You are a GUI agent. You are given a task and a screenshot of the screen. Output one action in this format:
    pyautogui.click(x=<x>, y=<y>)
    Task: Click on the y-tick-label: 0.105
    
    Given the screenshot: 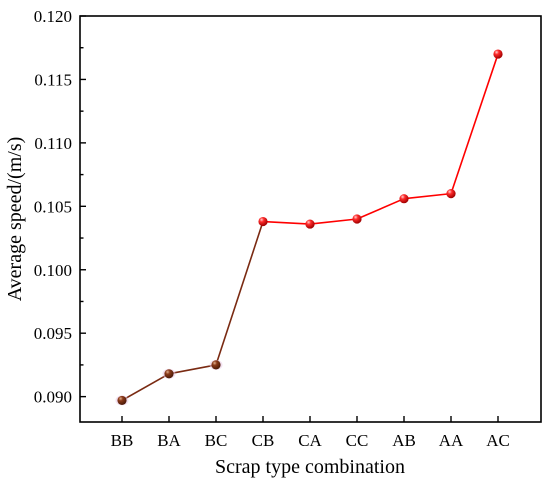 What is the action you would take?
    pyautogui.click(x=53, y=206)
    